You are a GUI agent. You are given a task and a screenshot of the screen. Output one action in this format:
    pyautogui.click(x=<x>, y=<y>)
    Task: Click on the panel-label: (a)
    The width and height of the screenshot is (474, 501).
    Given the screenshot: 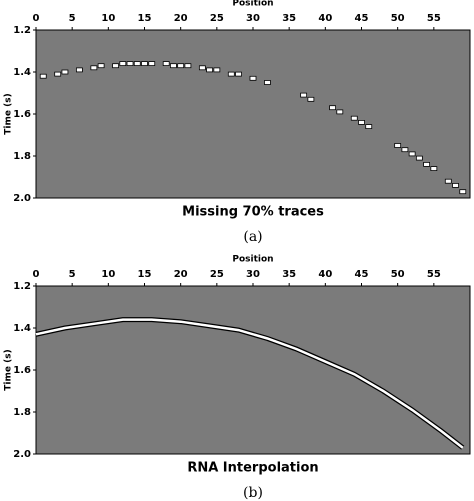 What is the action you would take?
    pyautogui.click(x=252, y=237)
    